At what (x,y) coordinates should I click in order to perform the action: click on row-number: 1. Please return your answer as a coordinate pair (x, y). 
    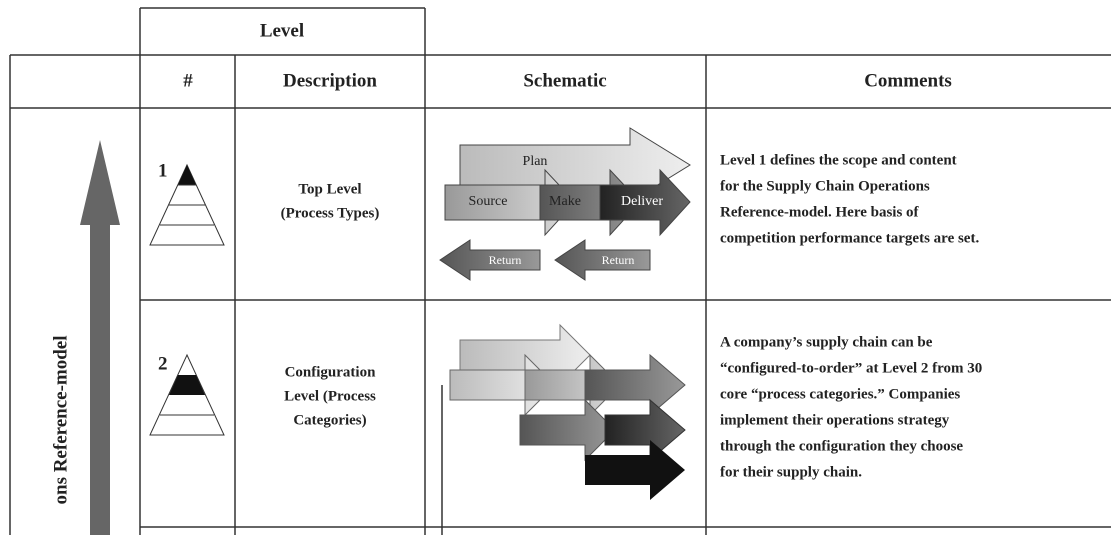
    Looking at the image, I should click on (163, 170).